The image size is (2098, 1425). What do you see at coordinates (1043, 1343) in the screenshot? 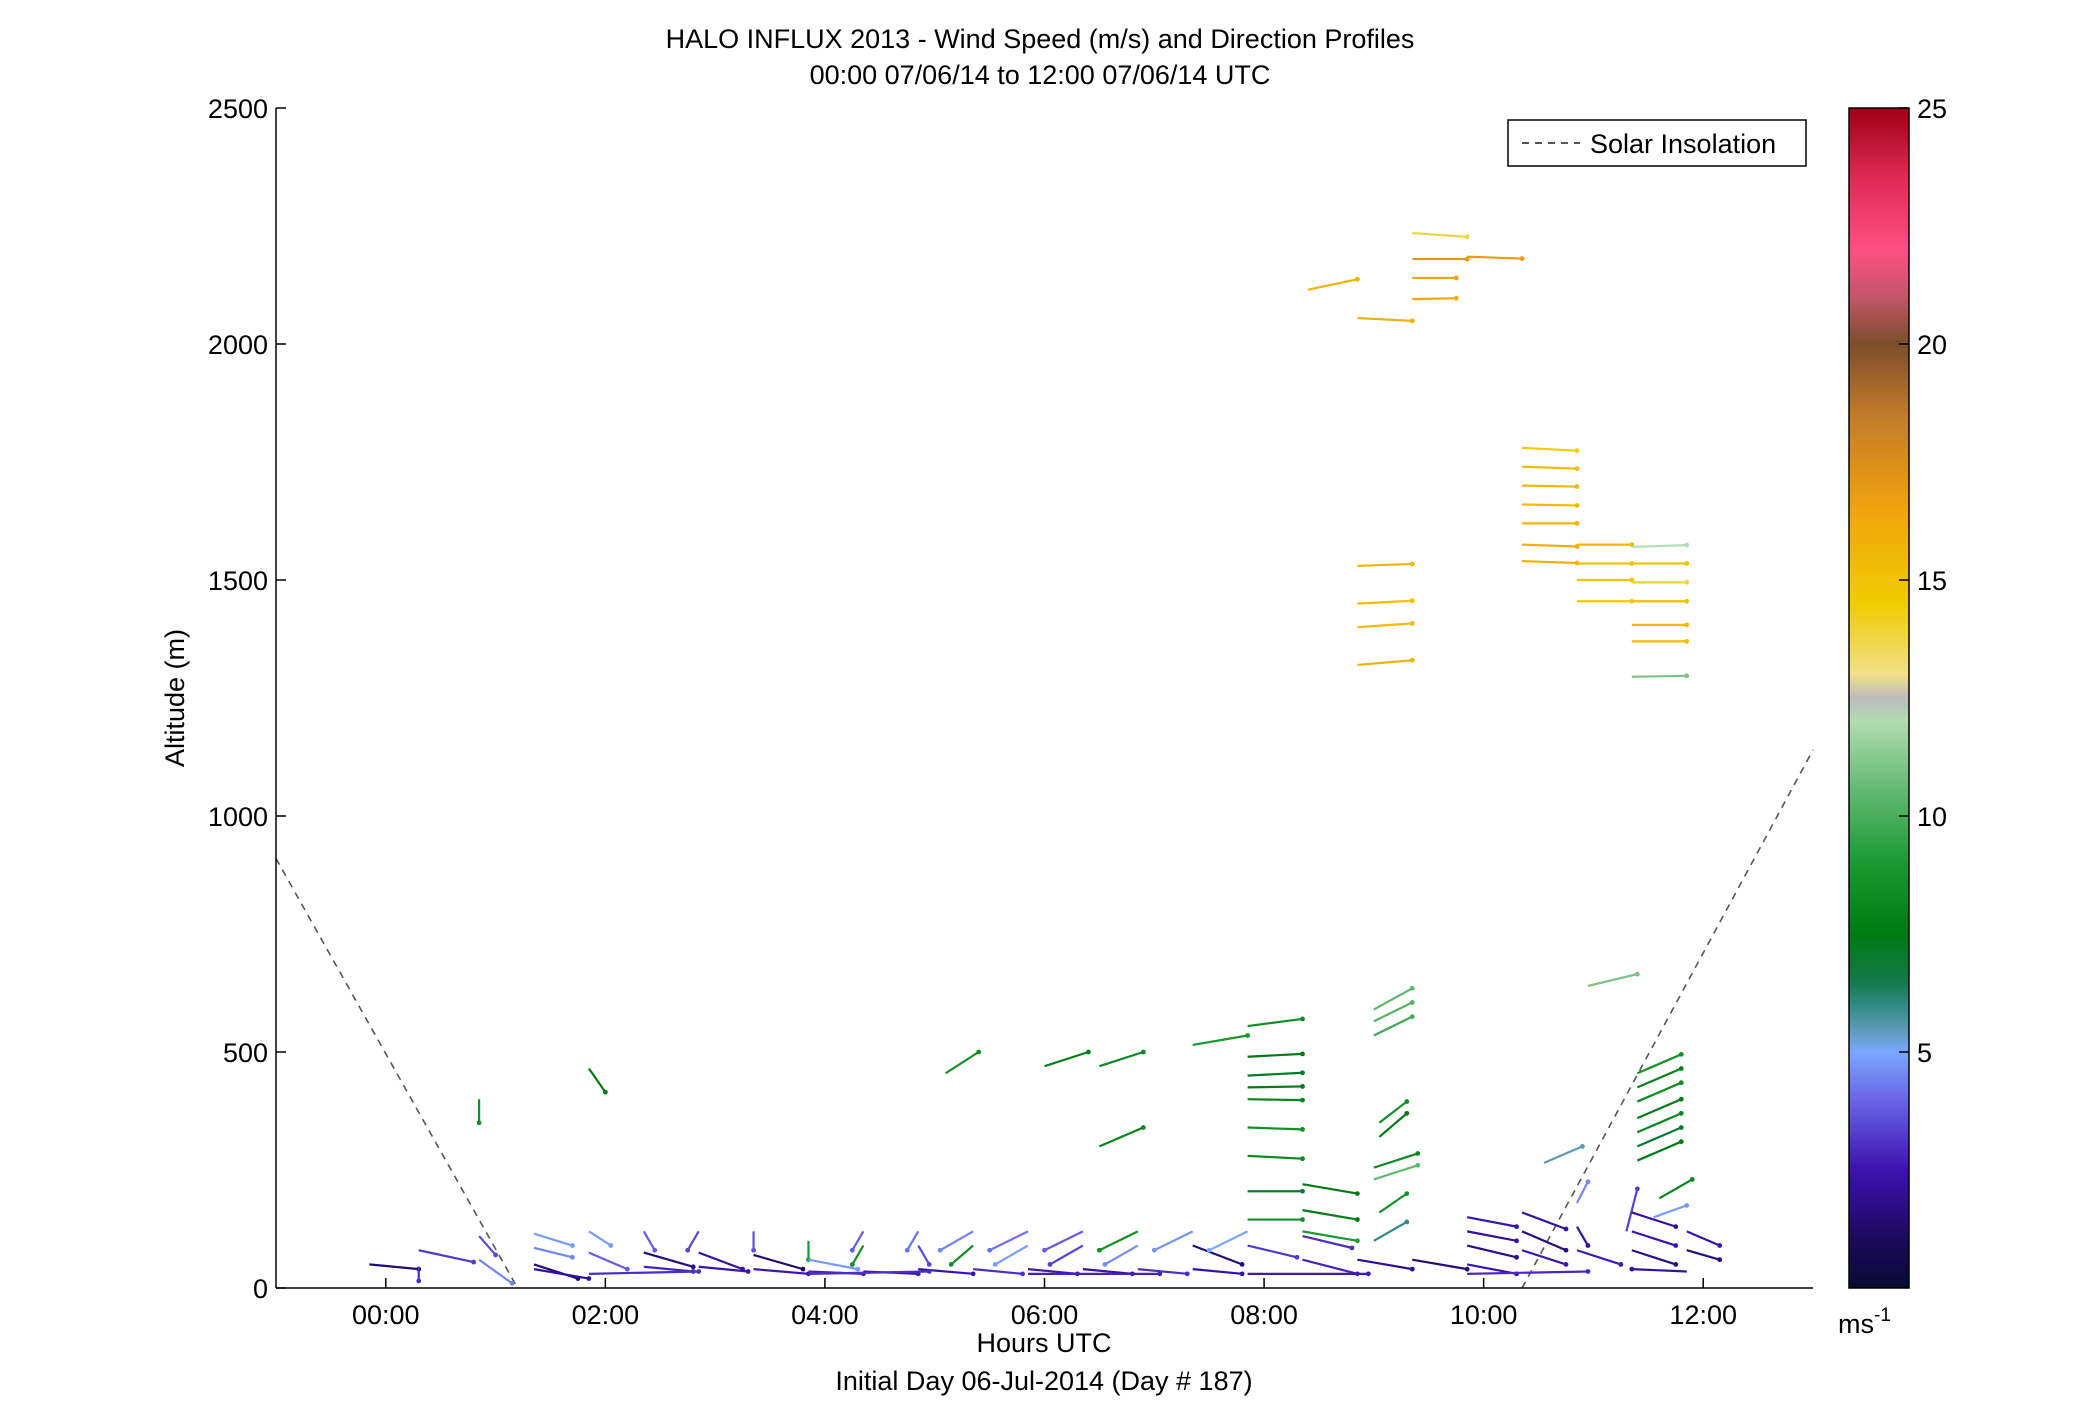
I see `x-axis-label: Hours UTC` at bounding box center [1043, 1343].